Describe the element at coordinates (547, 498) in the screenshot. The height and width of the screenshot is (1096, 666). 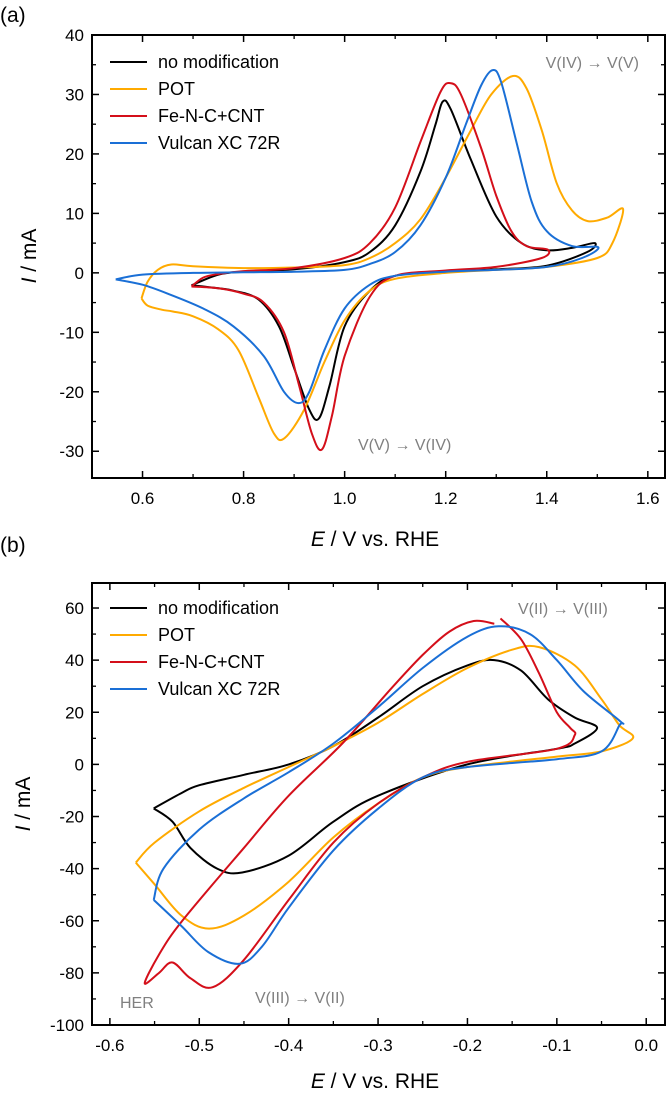
I see `x-tick-label: 1.4` at that location.